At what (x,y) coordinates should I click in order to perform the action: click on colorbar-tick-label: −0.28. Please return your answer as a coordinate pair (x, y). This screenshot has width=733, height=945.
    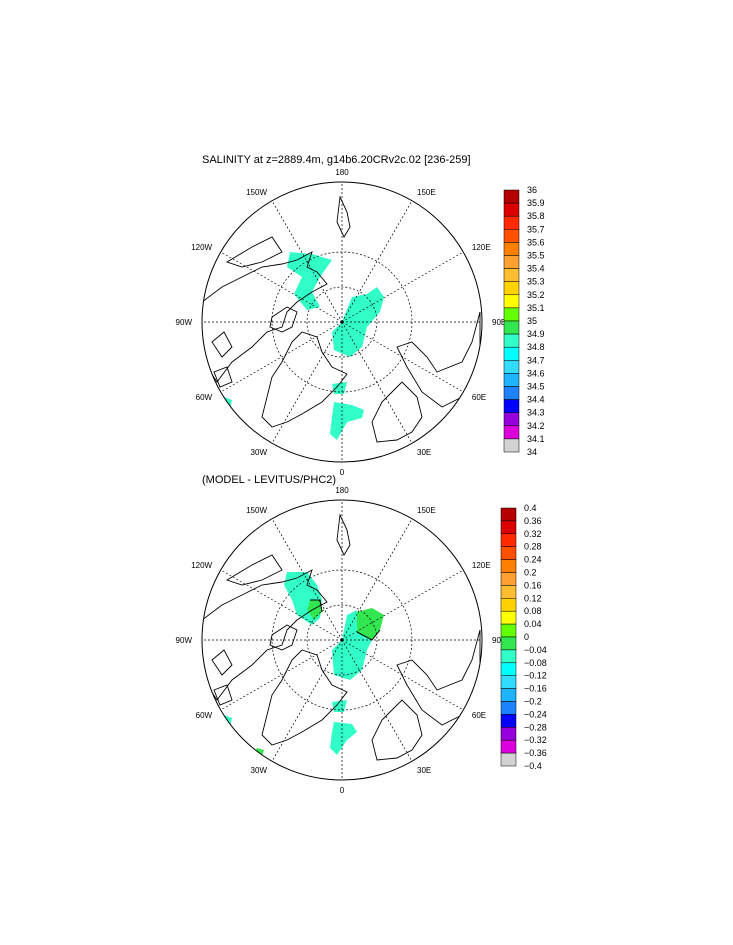
    Looking at the image, I should click on (535, 727).